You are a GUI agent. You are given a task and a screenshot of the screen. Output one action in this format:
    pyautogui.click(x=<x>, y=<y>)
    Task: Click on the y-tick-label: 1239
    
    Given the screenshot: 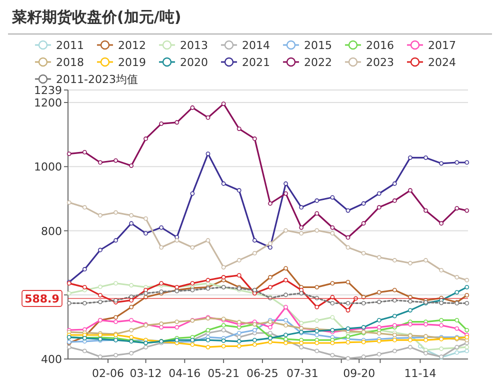 What is the action you would take?
    pyautogui.click(x=48, y=90)
    